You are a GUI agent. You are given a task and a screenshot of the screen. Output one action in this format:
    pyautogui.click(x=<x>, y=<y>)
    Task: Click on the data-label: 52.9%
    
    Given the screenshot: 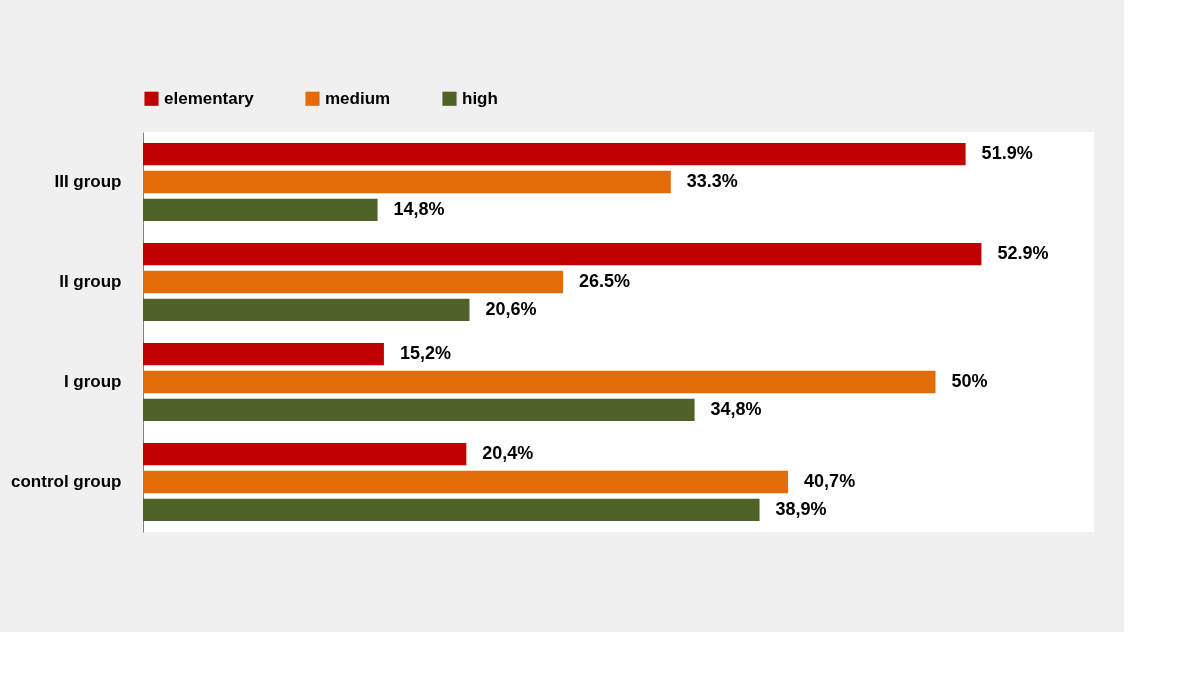 What is the action you would take?
    pyautogui.click(x=1023, y=253)
    